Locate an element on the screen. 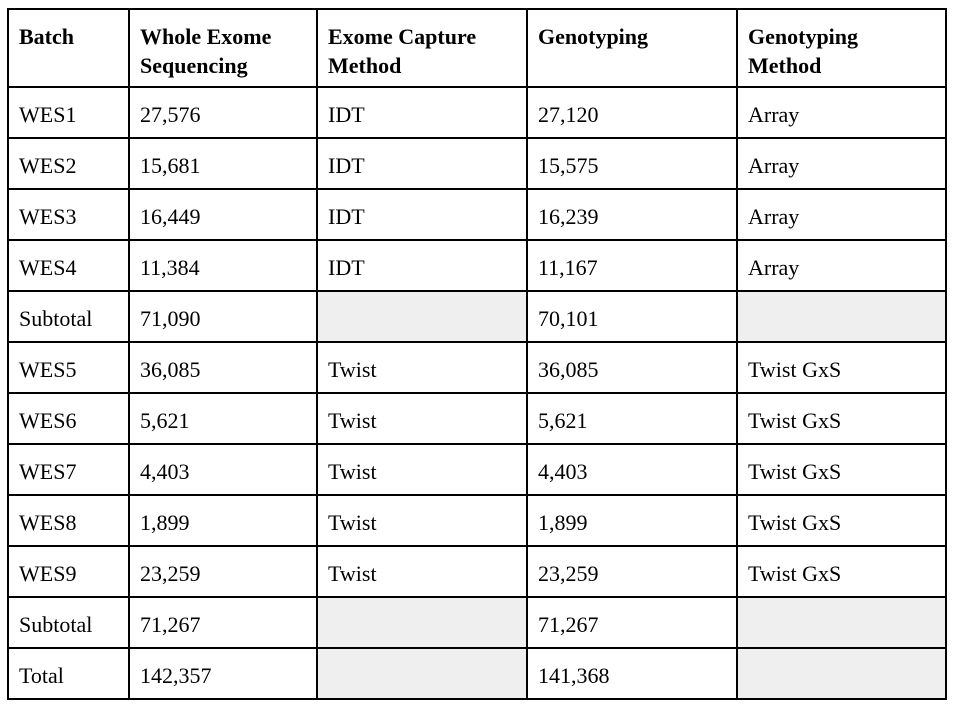  genotyping-count-cell: 15,575 is located at coordinates (632, 163).